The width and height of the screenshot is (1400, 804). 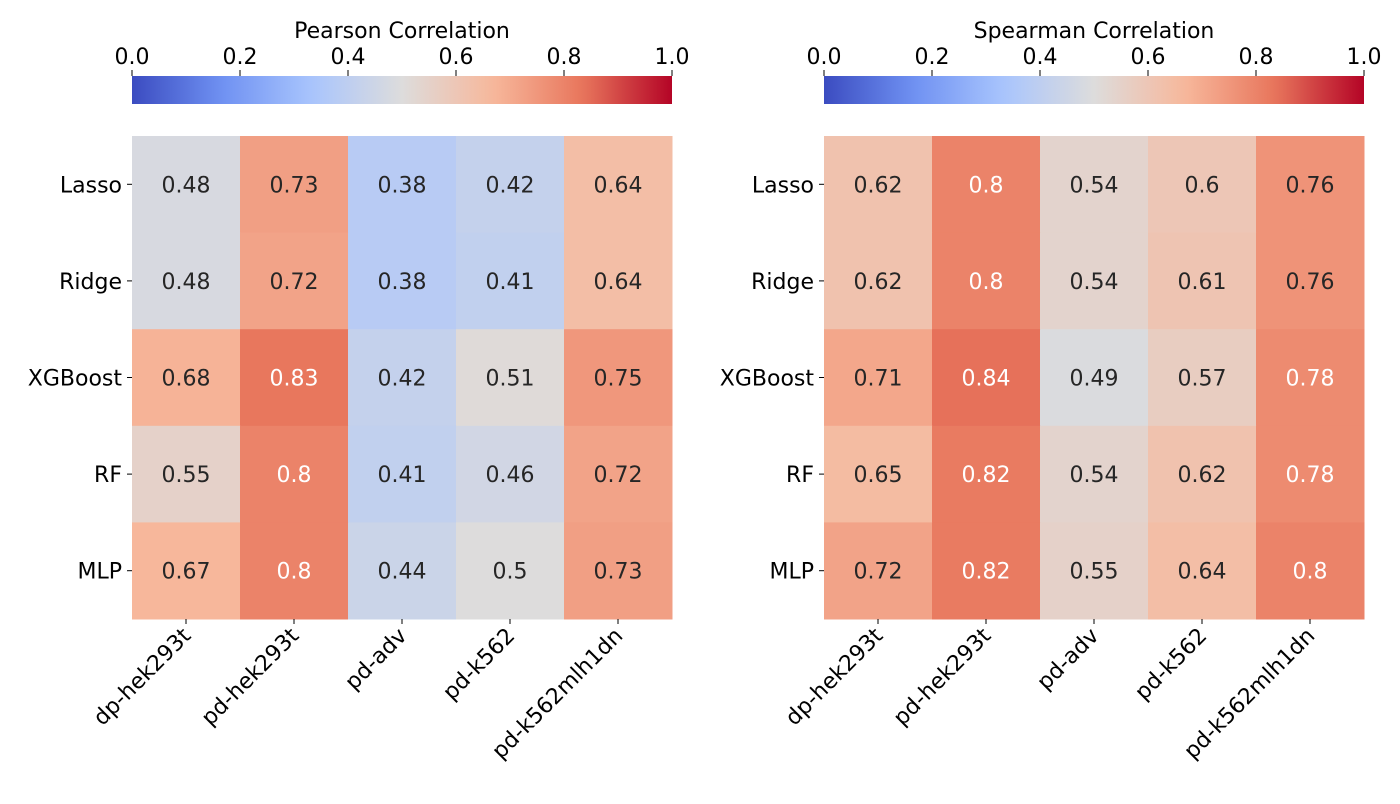 I want to click on cell-value-label: 0.61, so click(x=1202, y=282).